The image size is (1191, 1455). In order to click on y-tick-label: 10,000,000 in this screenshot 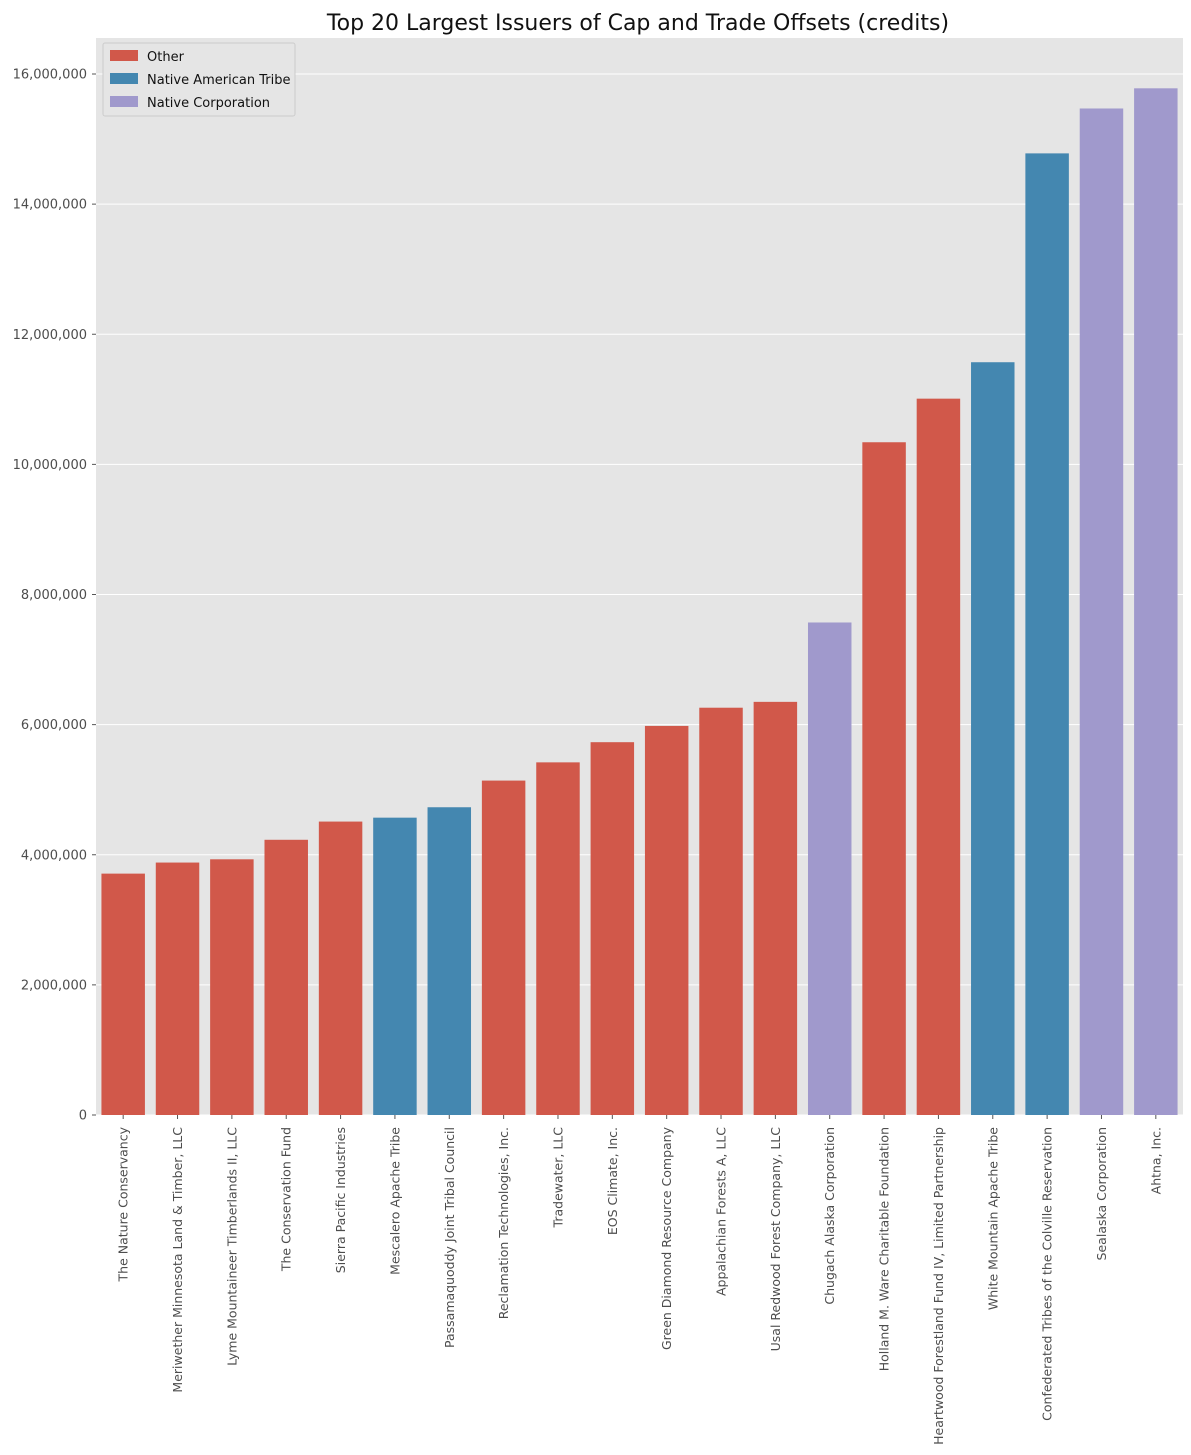, I will do `click(50, 465)`.